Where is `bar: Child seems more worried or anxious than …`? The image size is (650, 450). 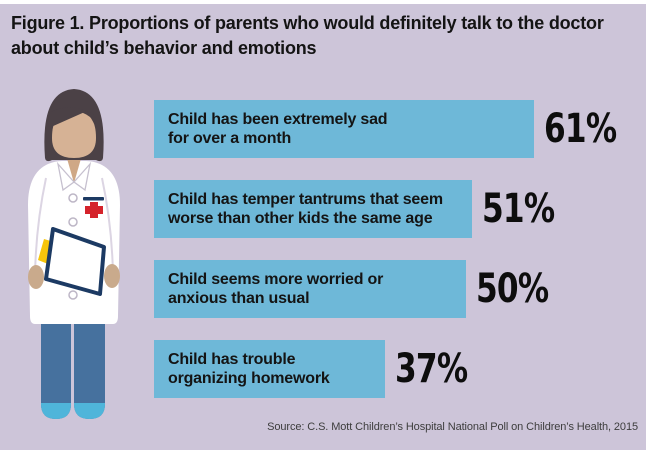 bar: Child seems more worried or anxious than … is located at coordinates (310, 289).